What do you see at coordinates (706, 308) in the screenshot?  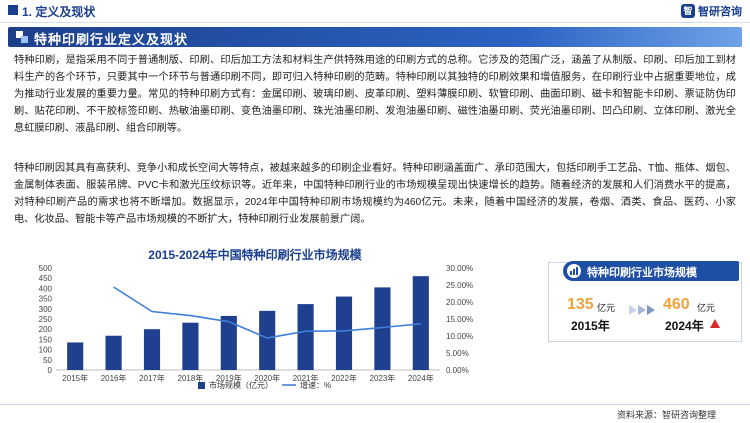 I see `end-unit: 亿元` at bounding box center [706, 308].